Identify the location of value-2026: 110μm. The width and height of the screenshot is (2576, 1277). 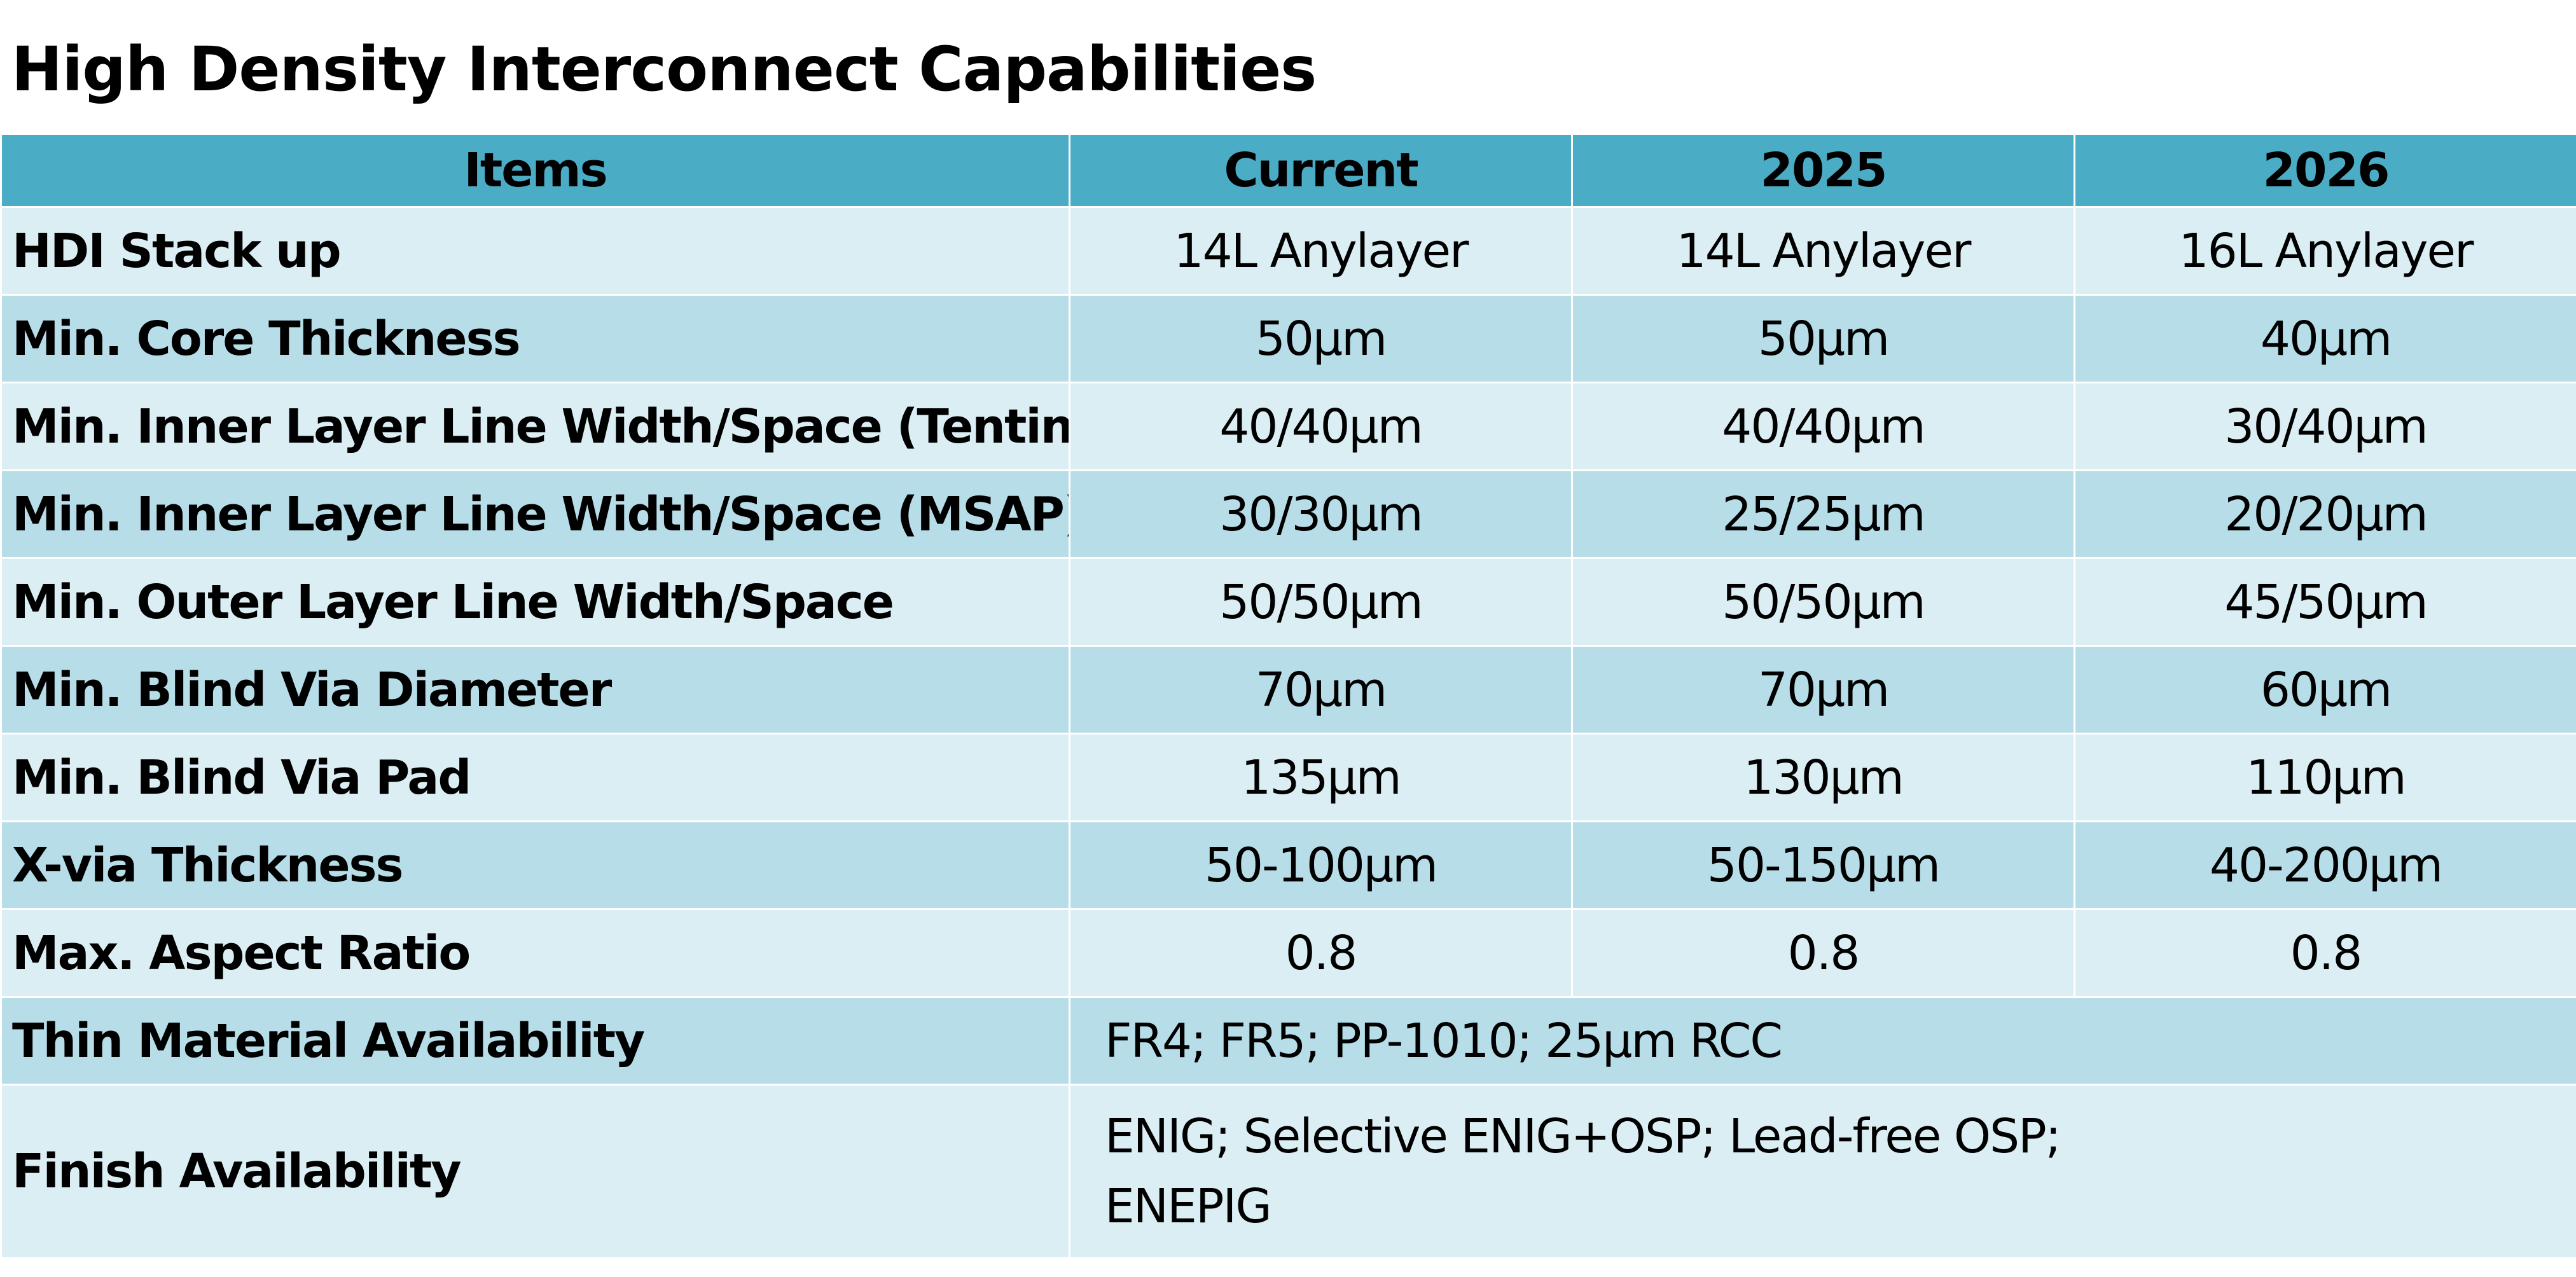
(2325, 777).